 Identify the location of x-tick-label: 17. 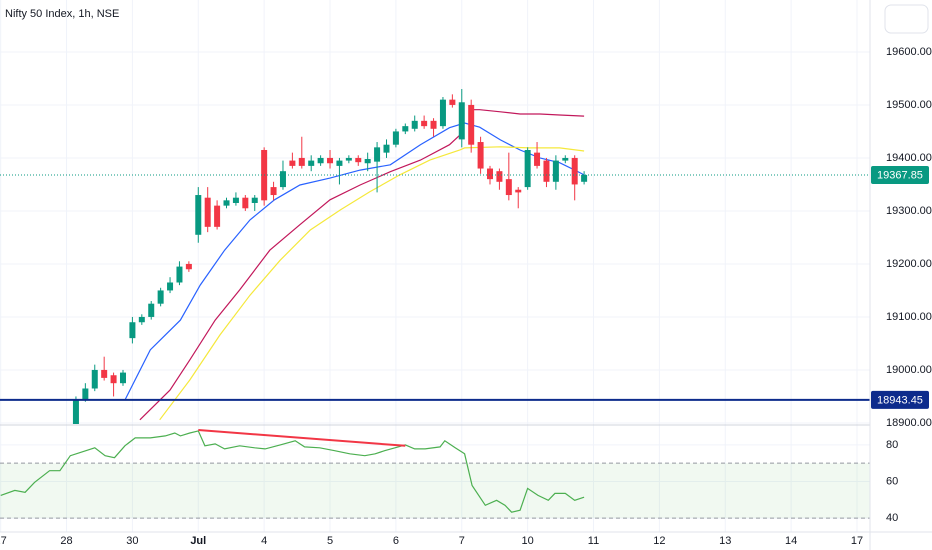
(857, 541).